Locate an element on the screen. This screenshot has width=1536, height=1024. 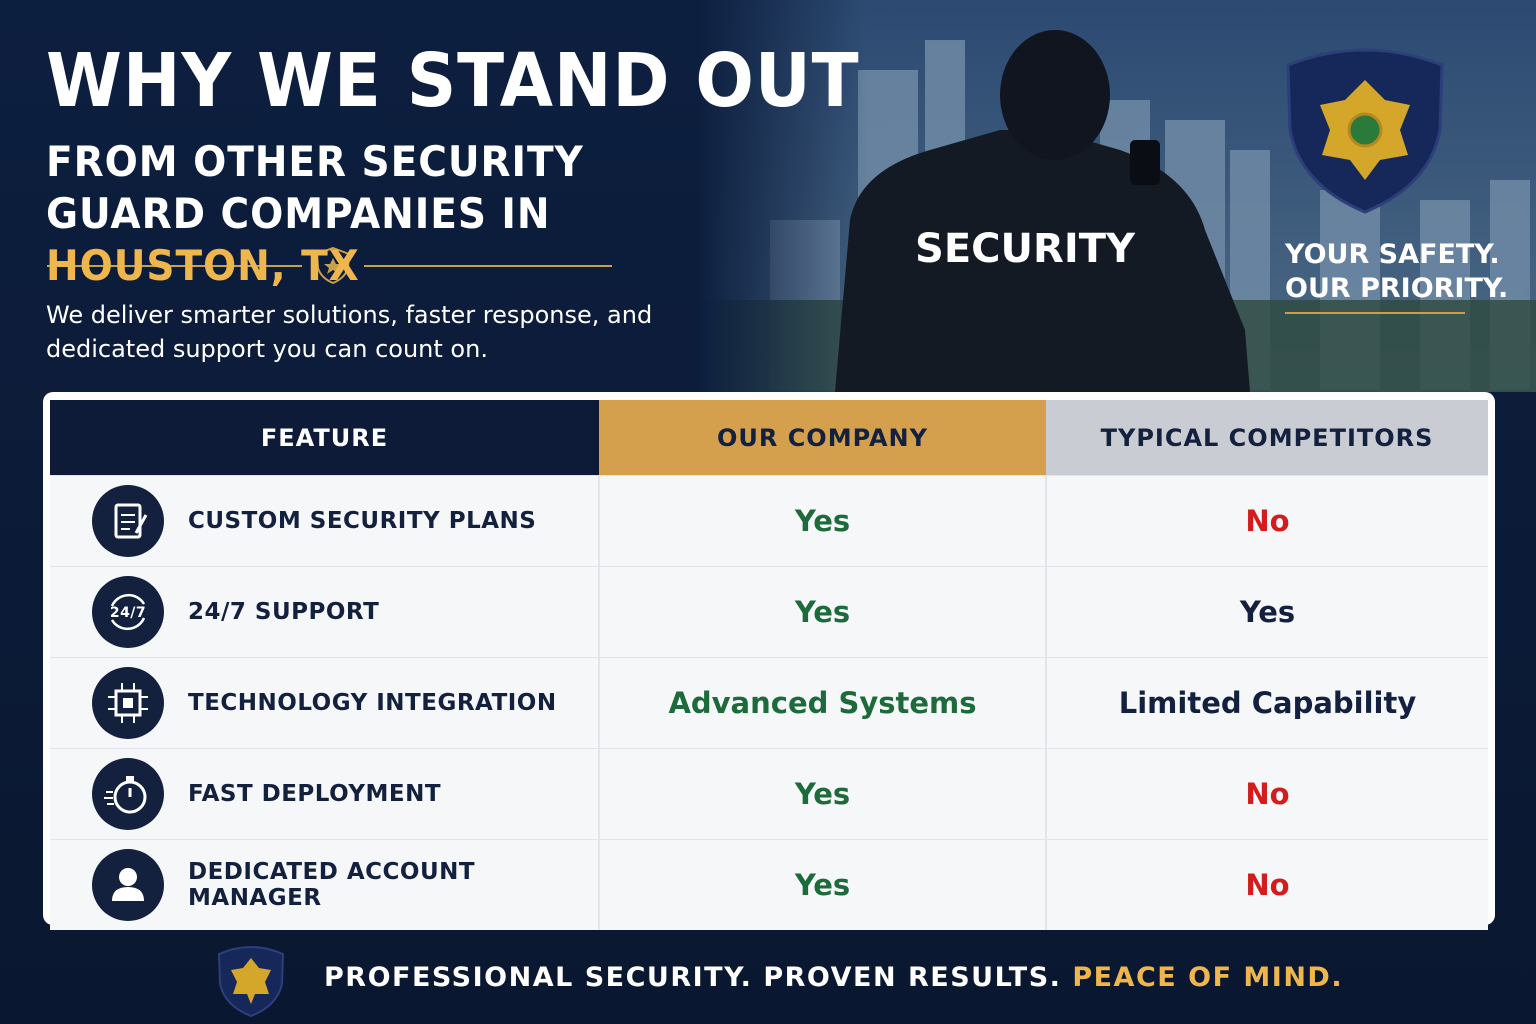
feature-cell: TECHNOLOGY INTEGRATION is located at coordinates (324, 703).